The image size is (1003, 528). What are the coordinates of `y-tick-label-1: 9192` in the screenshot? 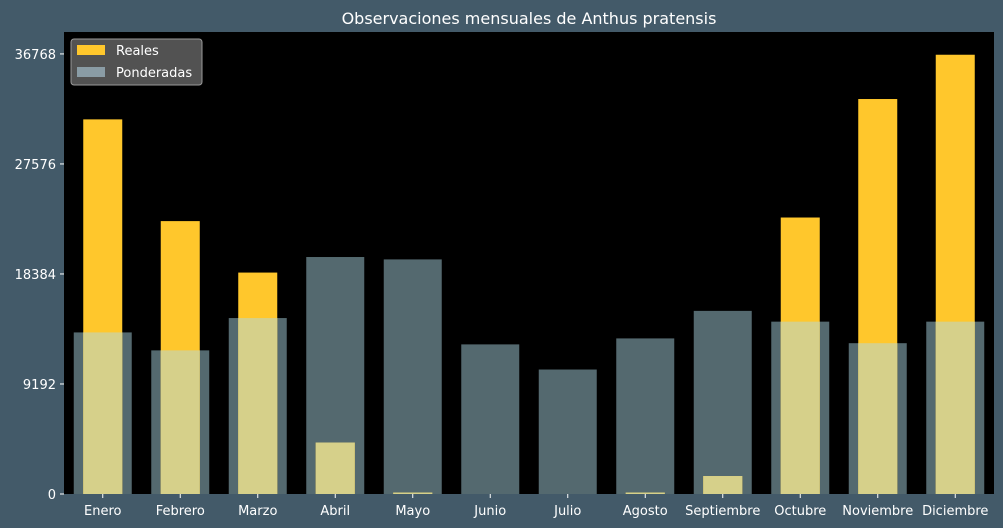 It's located at (39, 385).